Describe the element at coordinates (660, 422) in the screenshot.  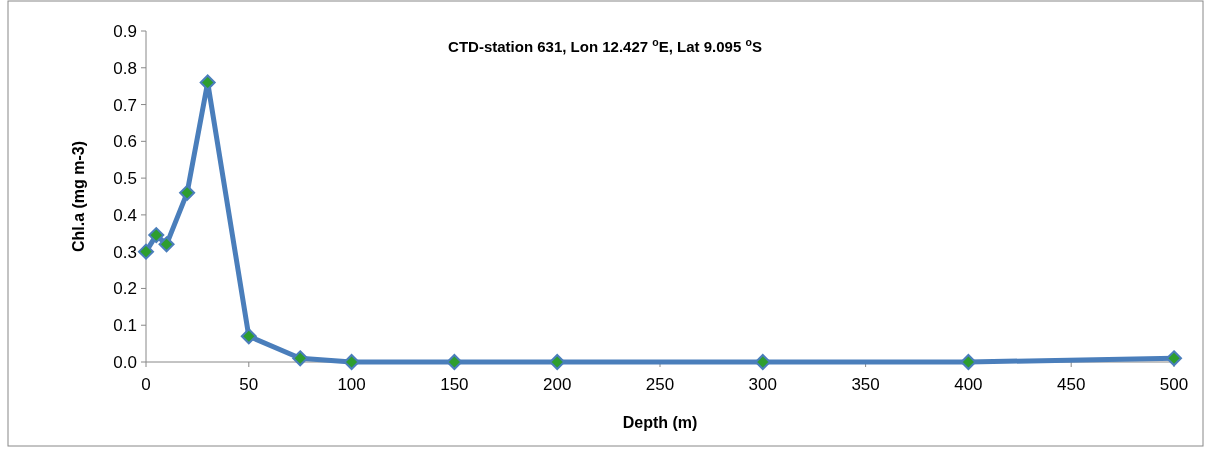
I see `x-axis-title: Depth (m)` at that location.